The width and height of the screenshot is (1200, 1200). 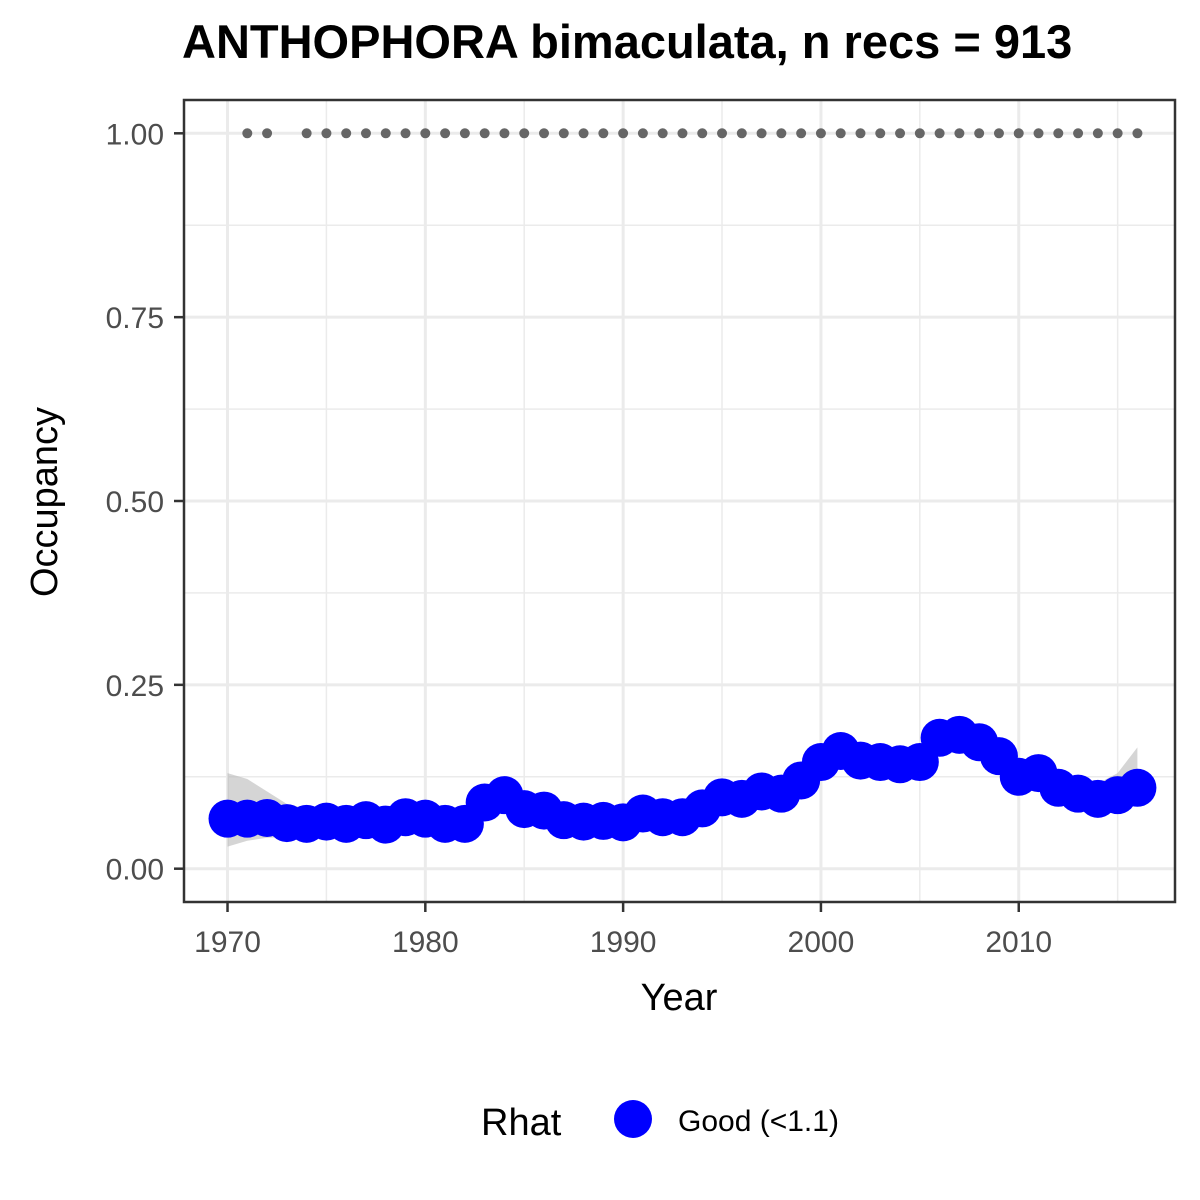 What do you see at coordinates (521, 1123) in the screenshot?
I see `legend-title: Rhat` at bounding box center [521, 1123].